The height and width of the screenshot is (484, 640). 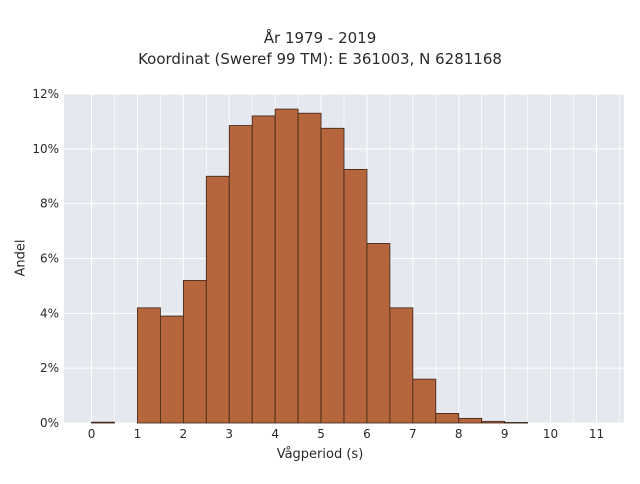 What do you see at coordinates (21, 258) in the screenshot?
I see `y-axis-label: Andel` at bounding box center [21, 258].